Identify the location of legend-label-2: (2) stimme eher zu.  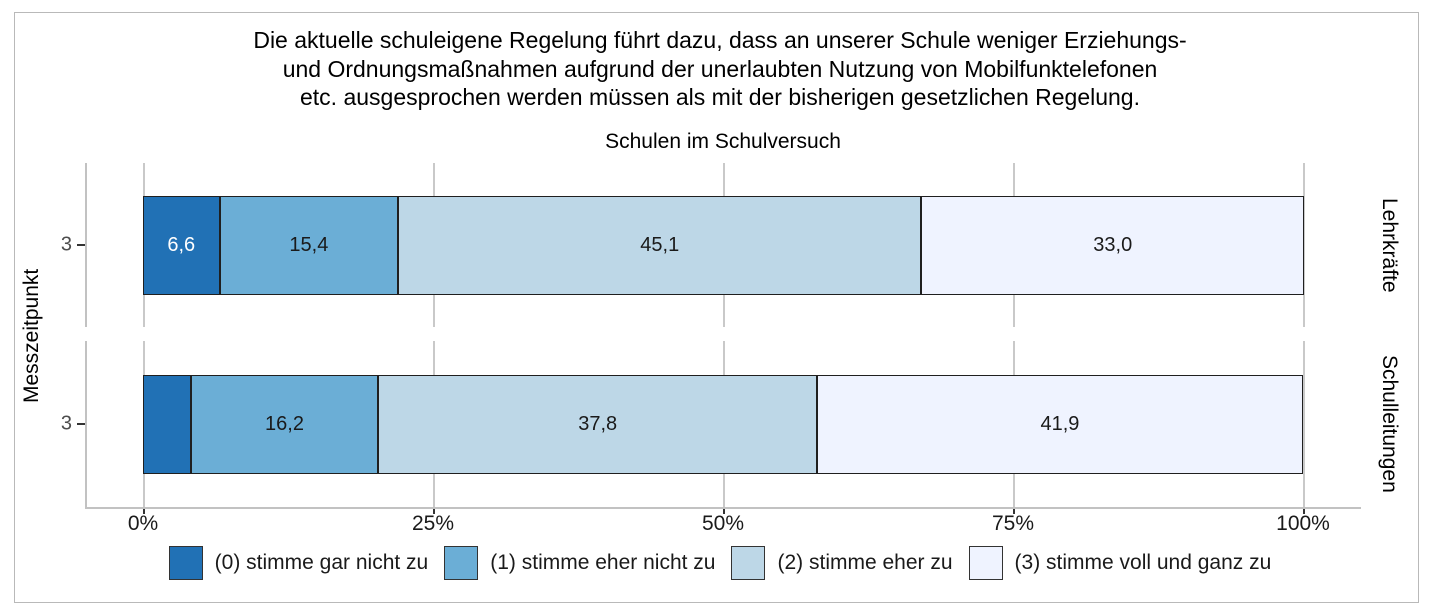
(865, 562).